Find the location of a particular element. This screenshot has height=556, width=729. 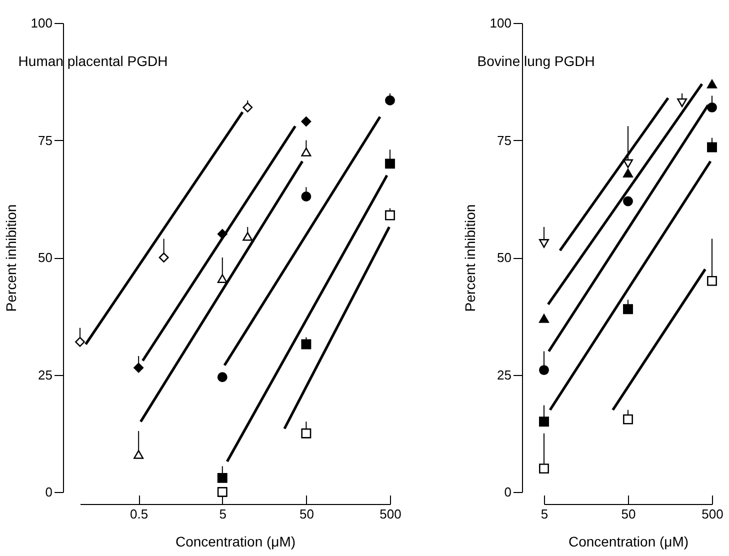

text: Human placental PGDH is located at coordinates (93, 61).